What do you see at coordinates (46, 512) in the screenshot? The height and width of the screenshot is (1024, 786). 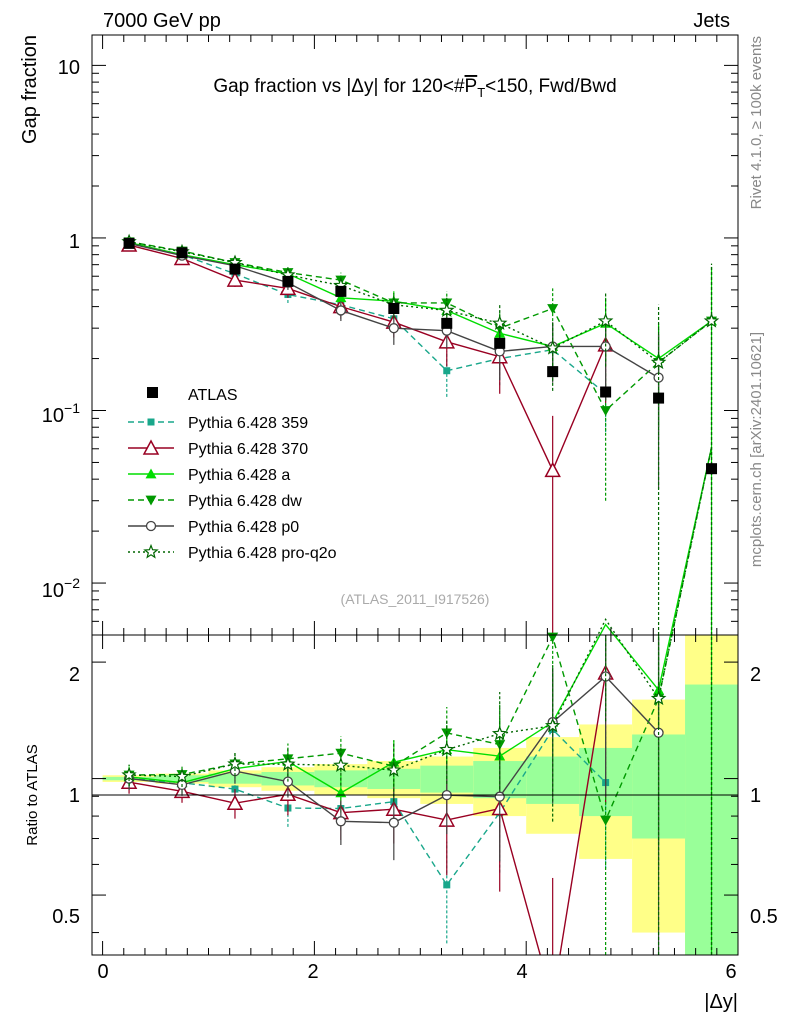 I see `left-mask` at bounding box center [46, 512].